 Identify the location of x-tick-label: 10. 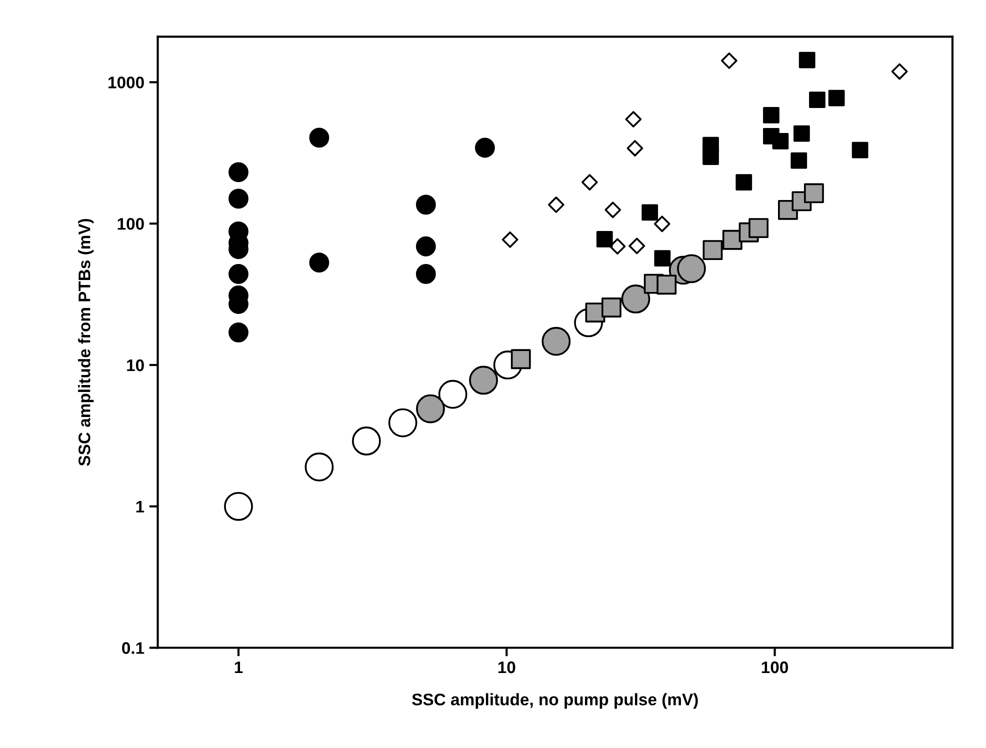
(507, 667).